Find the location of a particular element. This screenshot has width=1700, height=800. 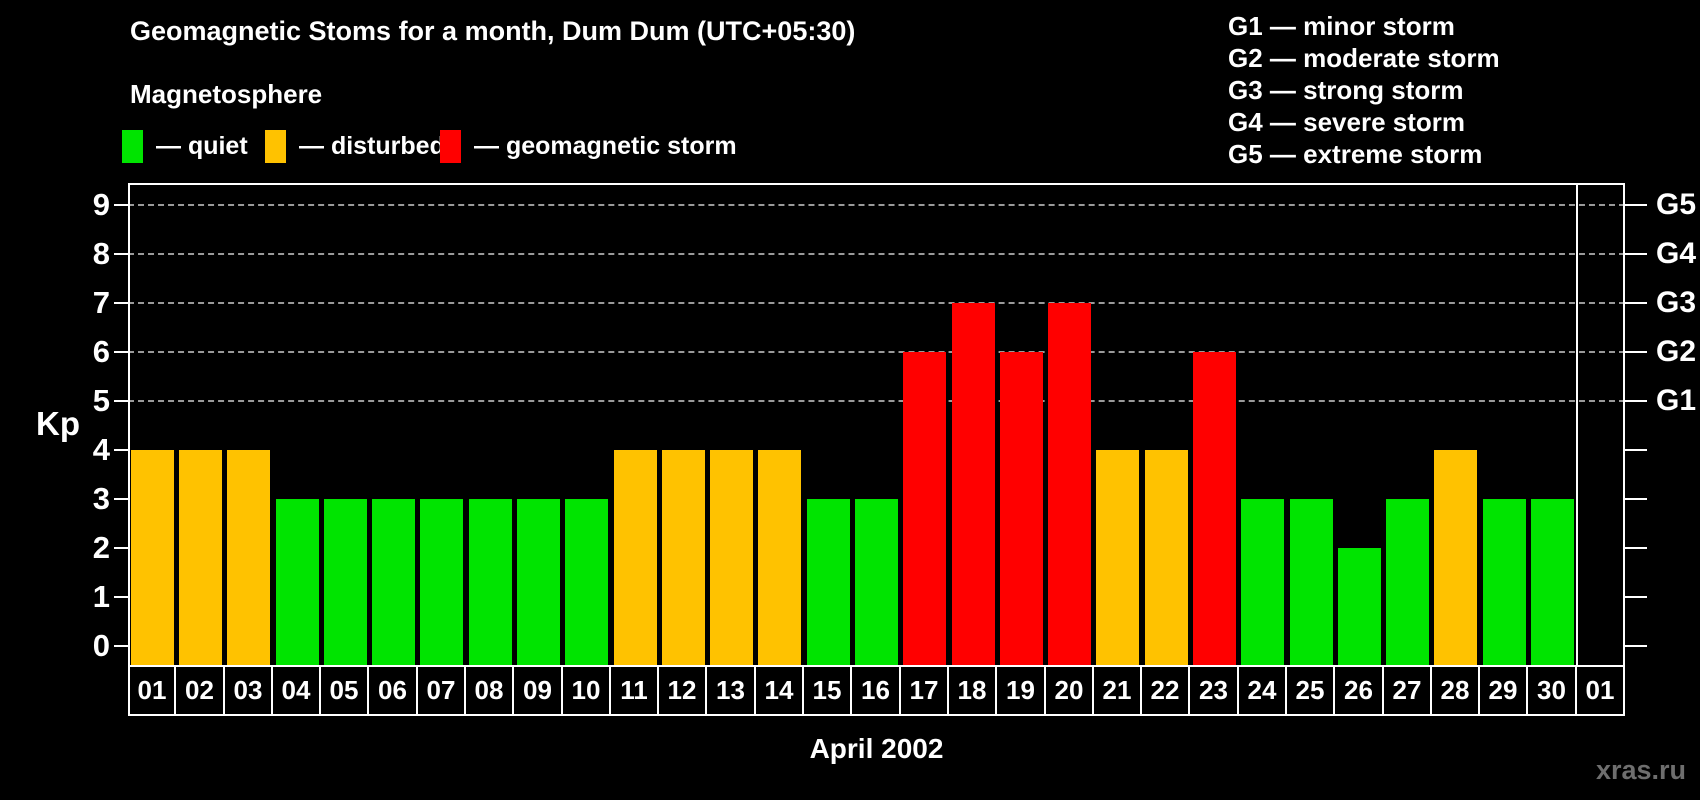

legend-swatch-quiet is located at coordinates (132, 146).